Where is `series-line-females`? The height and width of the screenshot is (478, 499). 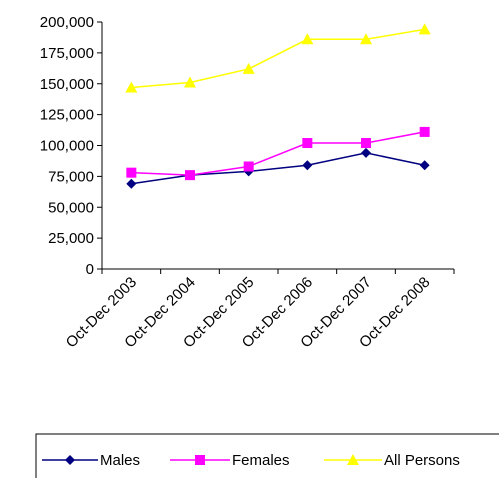
series-line-females is located at coordinates (278, 153).